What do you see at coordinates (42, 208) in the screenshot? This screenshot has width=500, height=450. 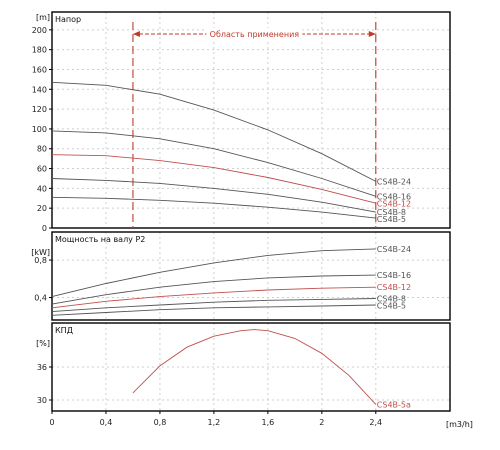 I see `head-y-tick-label: 20` at bounding box center [42, 208].